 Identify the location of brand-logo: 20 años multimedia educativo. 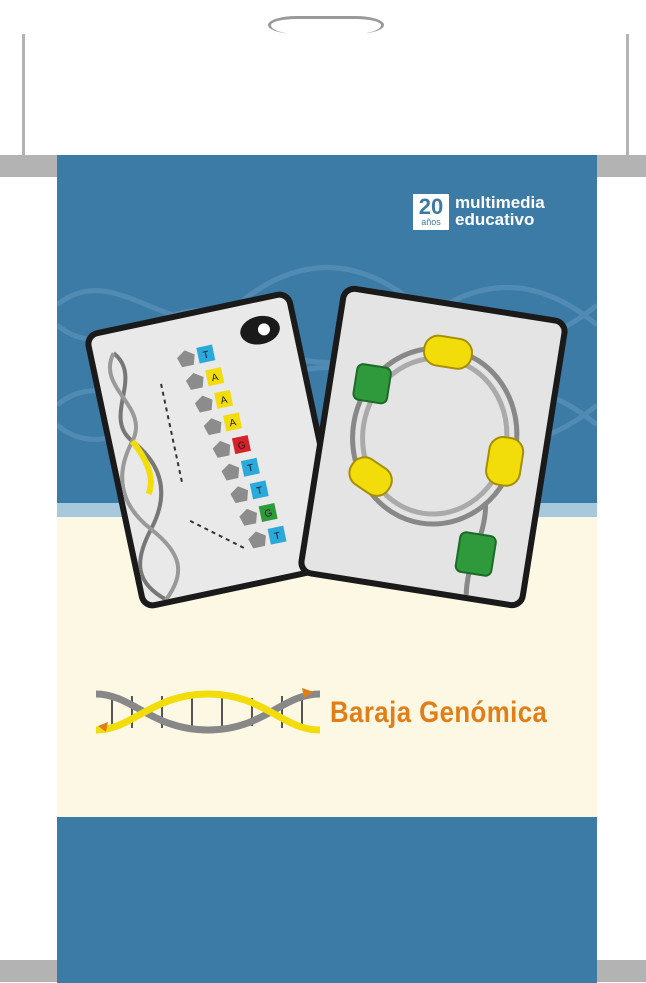
(493, 212).